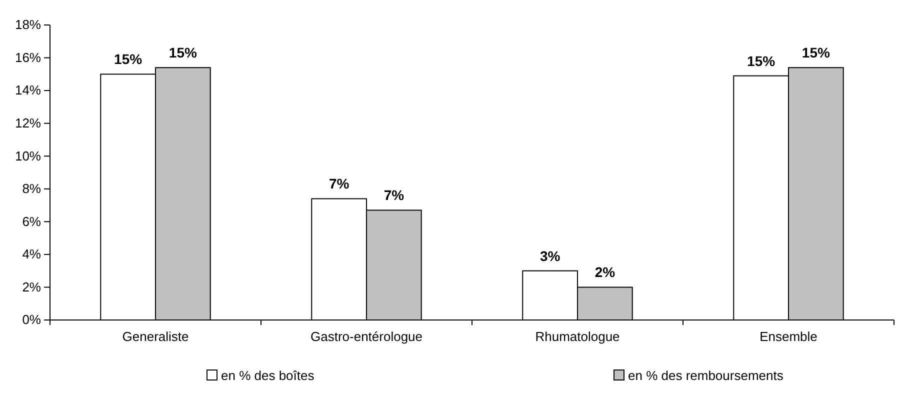 The height and width of the screenshot is (401, 904). What do you see at coordinates (32, 221) in the screenshot?
I see `y-tick-label: 6%` at bounding box center [32, 221].